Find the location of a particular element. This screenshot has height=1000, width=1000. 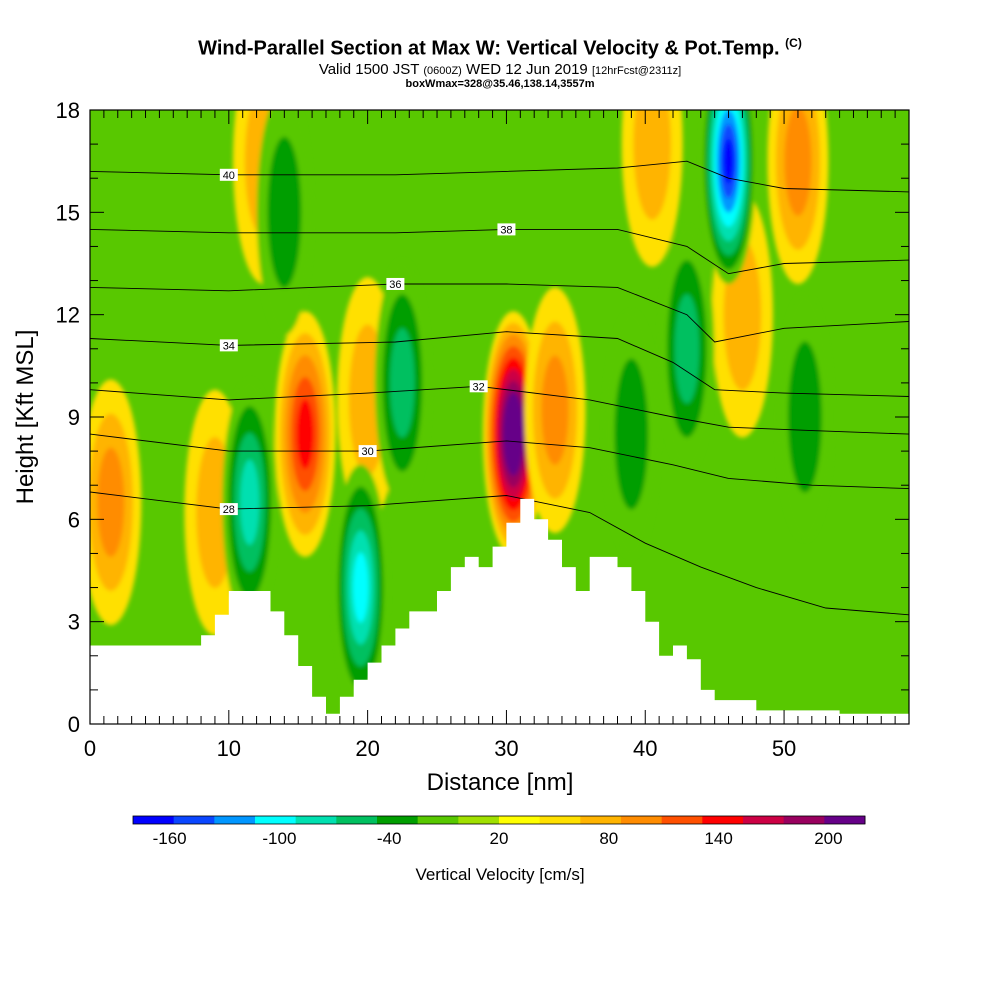

isentrope-label: 40 is located at coordinates (229, 176).